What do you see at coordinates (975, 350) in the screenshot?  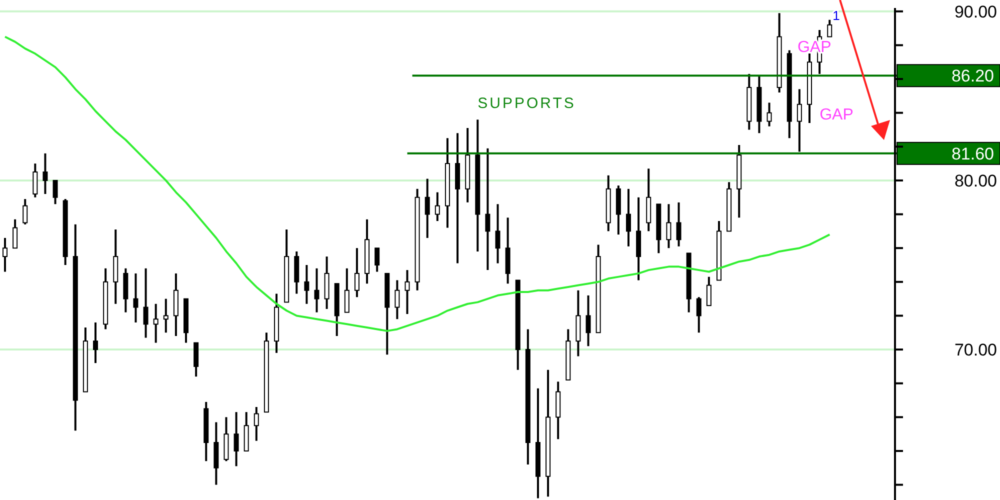 I see `y-tick-label: 70.00` at bounding box center [975, 350].